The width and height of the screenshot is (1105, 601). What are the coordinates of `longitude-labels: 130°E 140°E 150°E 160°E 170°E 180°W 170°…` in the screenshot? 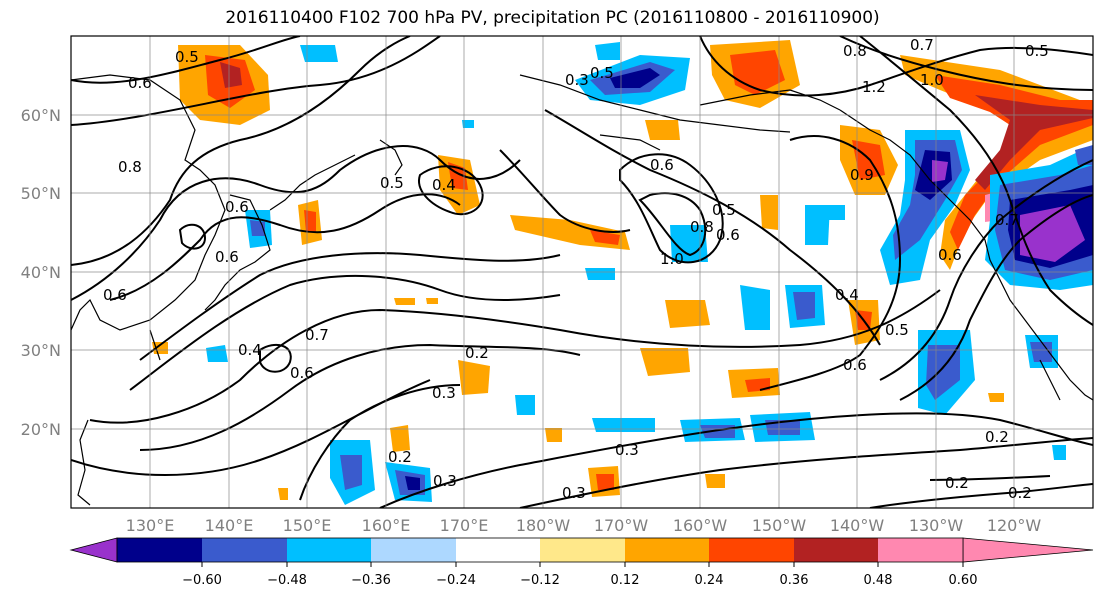 It's located at (584, 525).